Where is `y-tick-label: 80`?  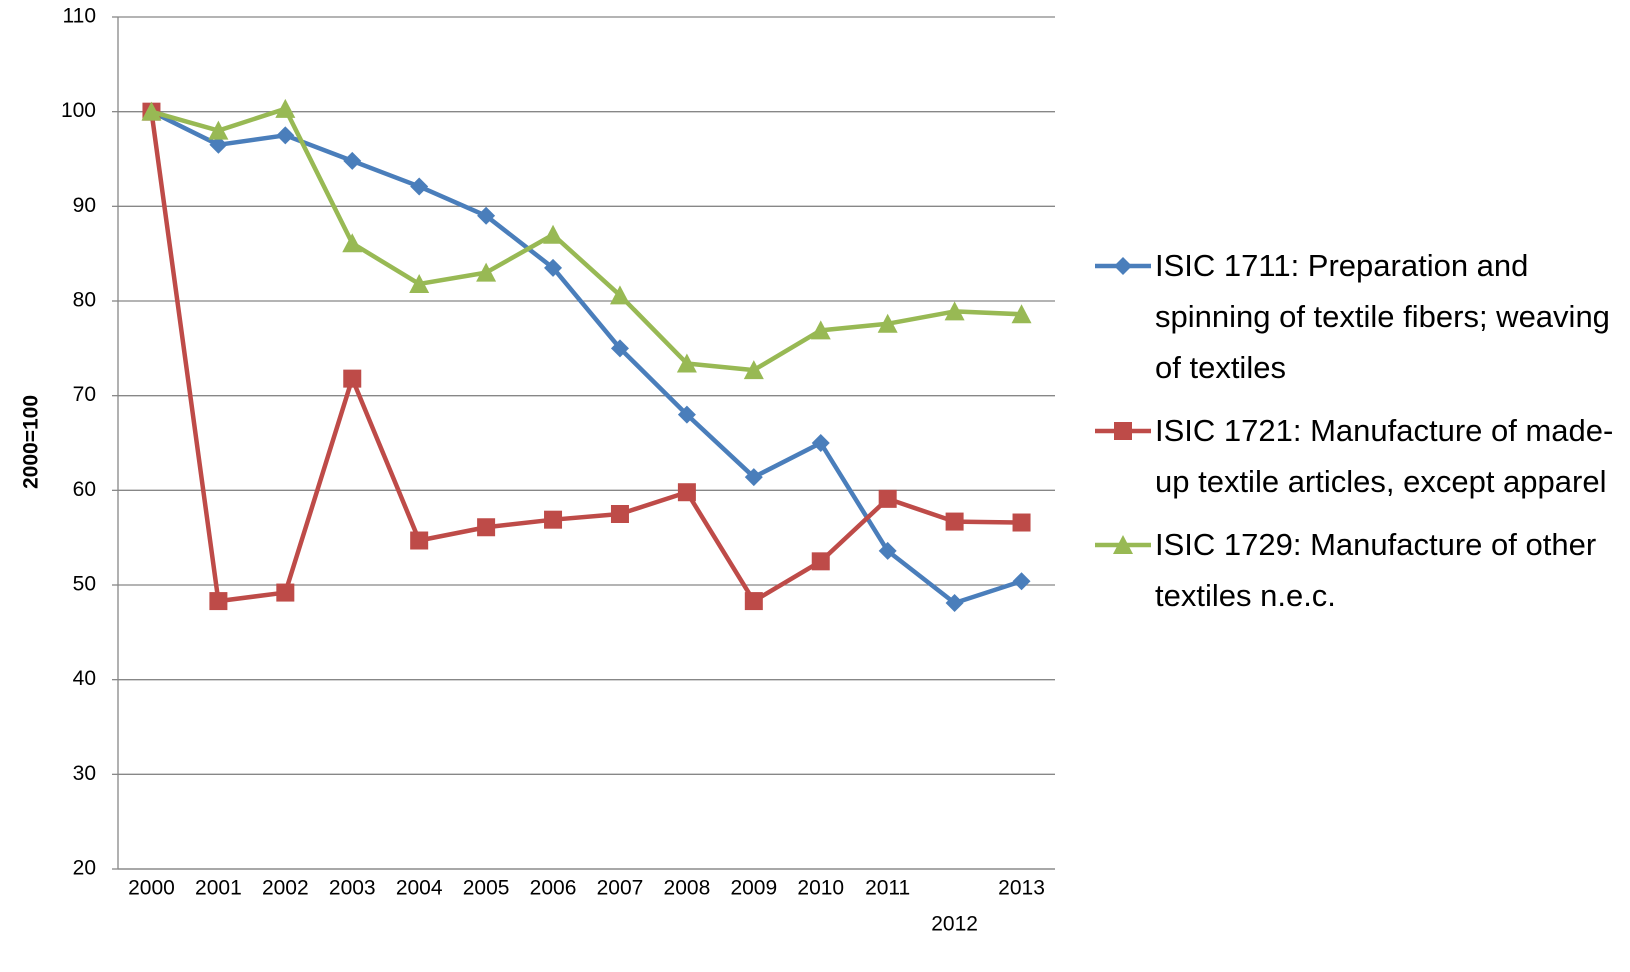
y-tick-label: 80 is located at coordinates (84, 300).